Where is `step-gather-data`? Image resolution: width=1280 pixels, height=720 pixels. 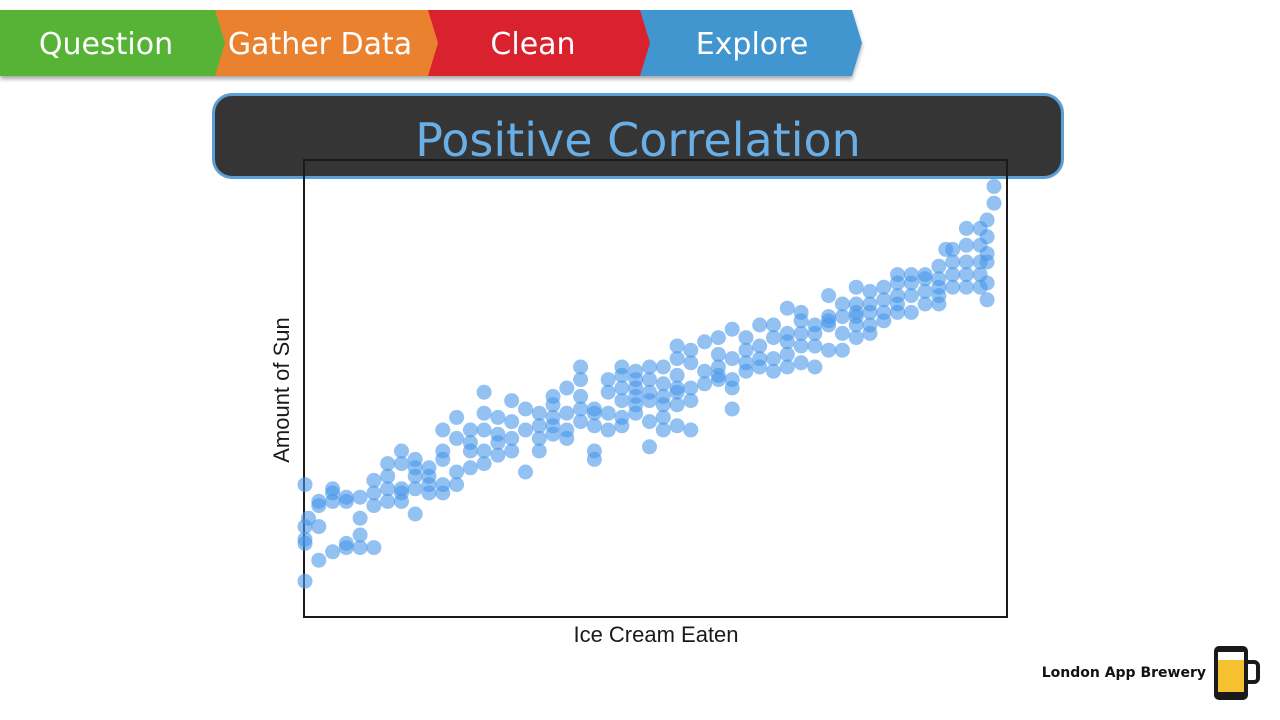
step-gather-data is located at coordinates (325, 43).